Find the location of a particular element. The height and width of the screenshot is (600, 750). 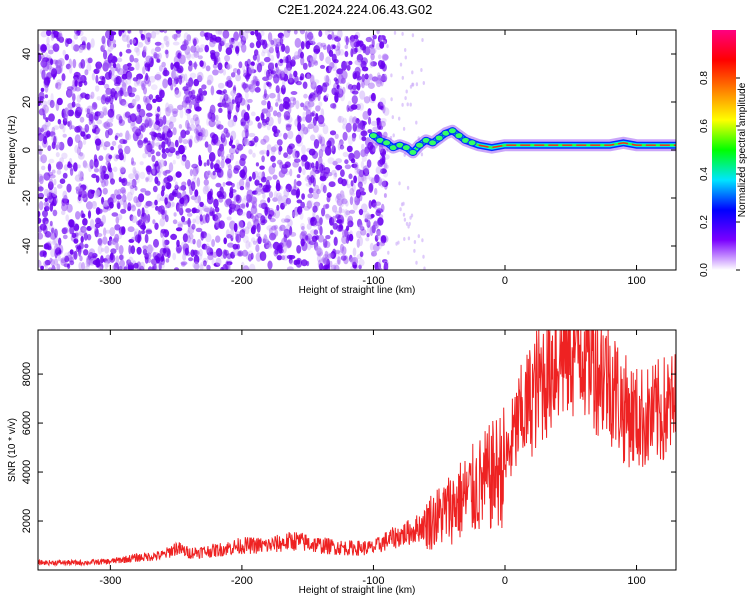

signal-clump is located at coordinates (387, 143).